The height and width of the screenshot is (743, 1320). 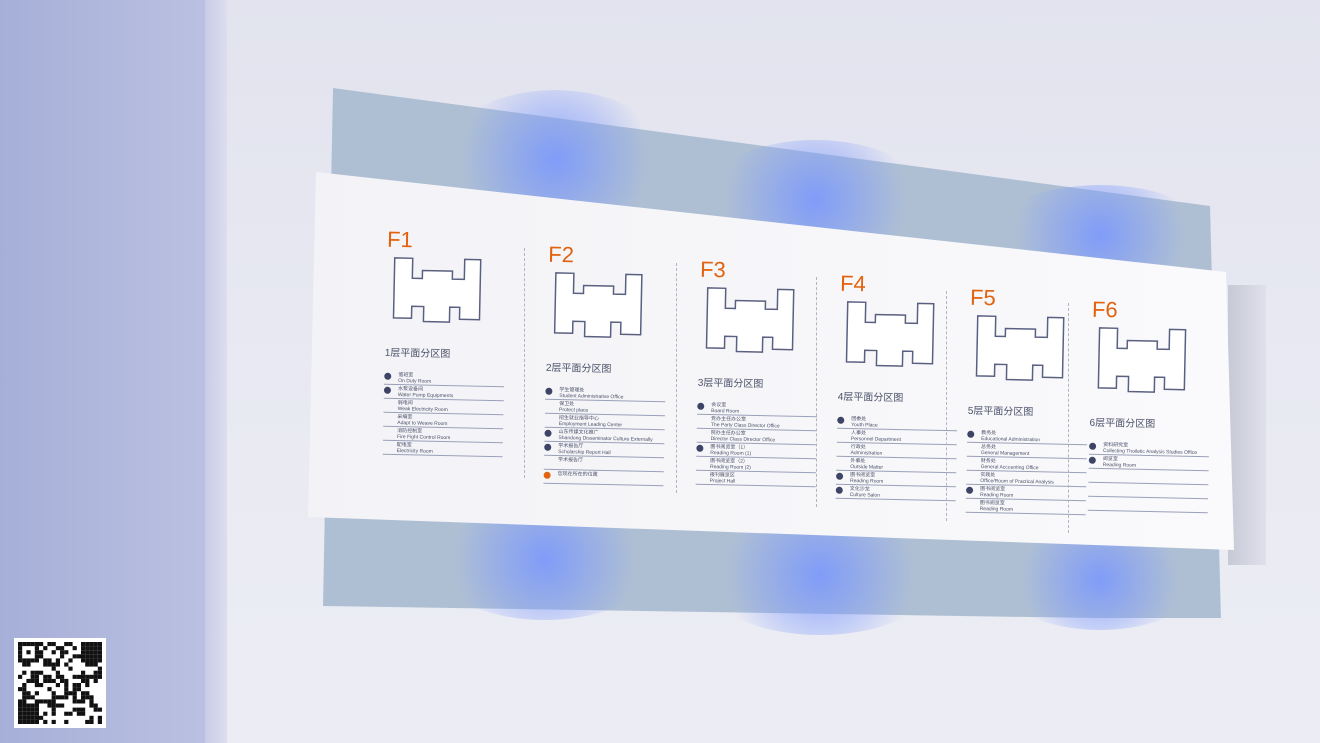 I want to click on floor-title: 4层平面分区图, so click(x=870, y=398).